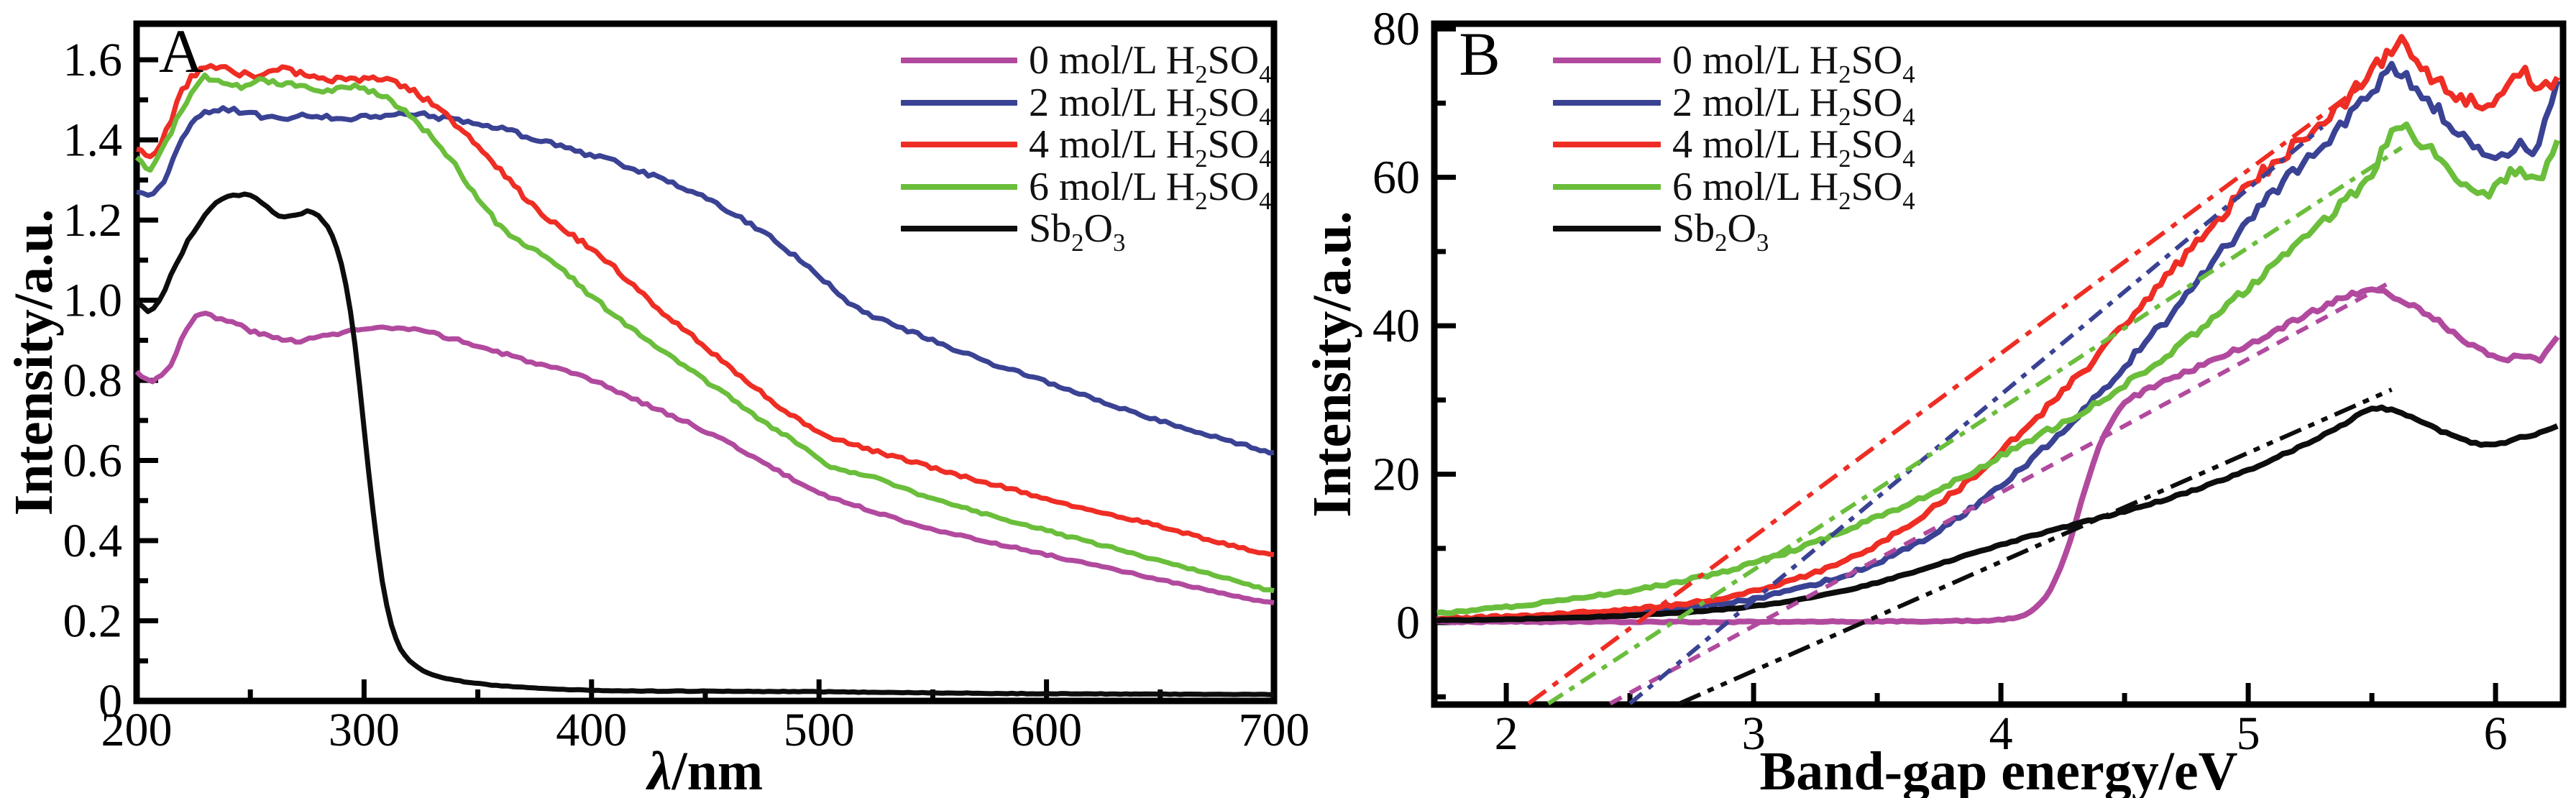  Describe the element at coordinates (704, 769) in the screenshot. I see `x-axis-label-a: λ/nm` at that location.